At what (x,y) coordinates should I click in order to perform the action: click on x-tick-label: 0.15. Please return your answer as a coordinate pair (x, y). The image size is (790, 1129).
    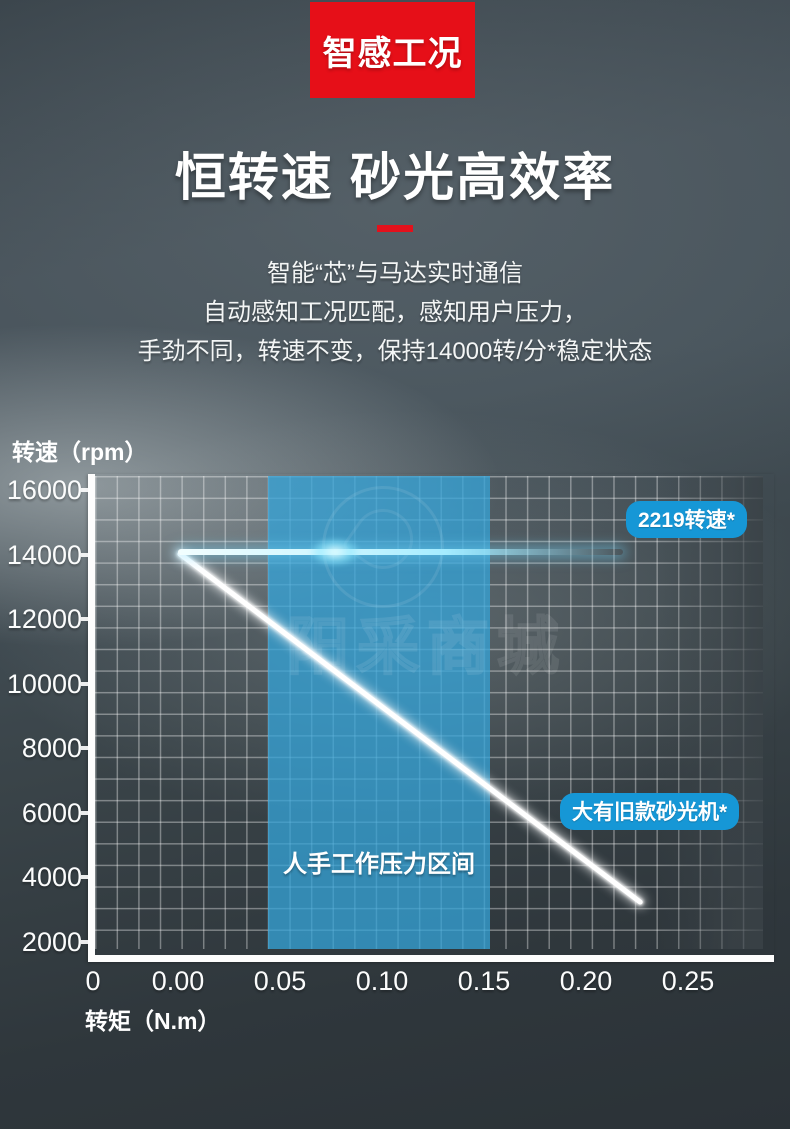
    Looking at the image, I should click on (484, 981).